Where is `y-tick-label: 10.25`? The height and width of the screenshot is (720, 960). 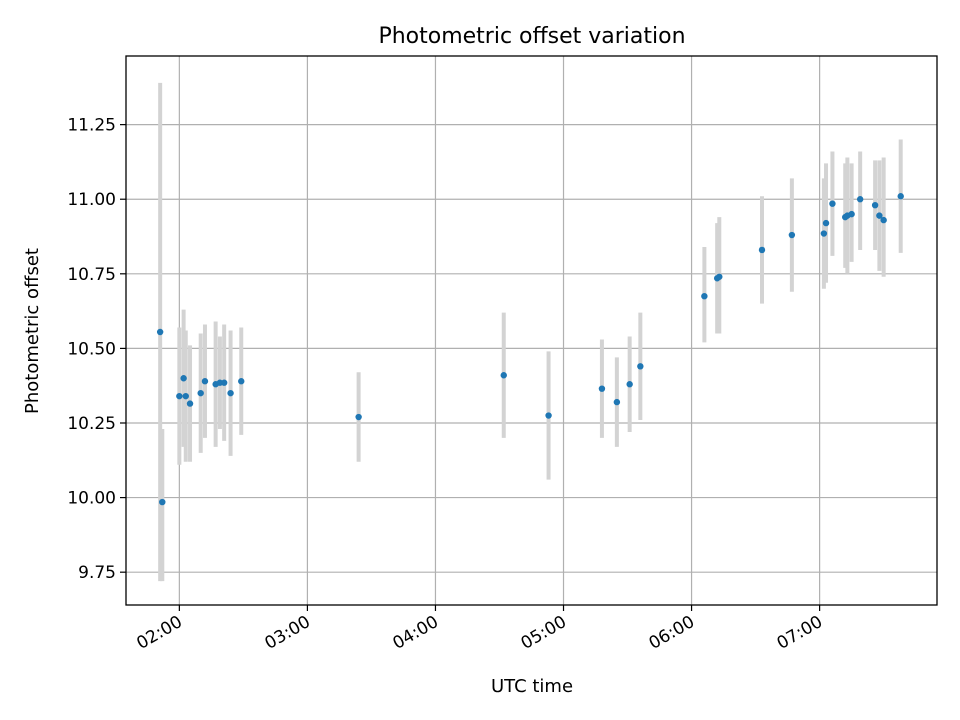 y-tick-label: 10.25 is located at coordinates (91, 424).